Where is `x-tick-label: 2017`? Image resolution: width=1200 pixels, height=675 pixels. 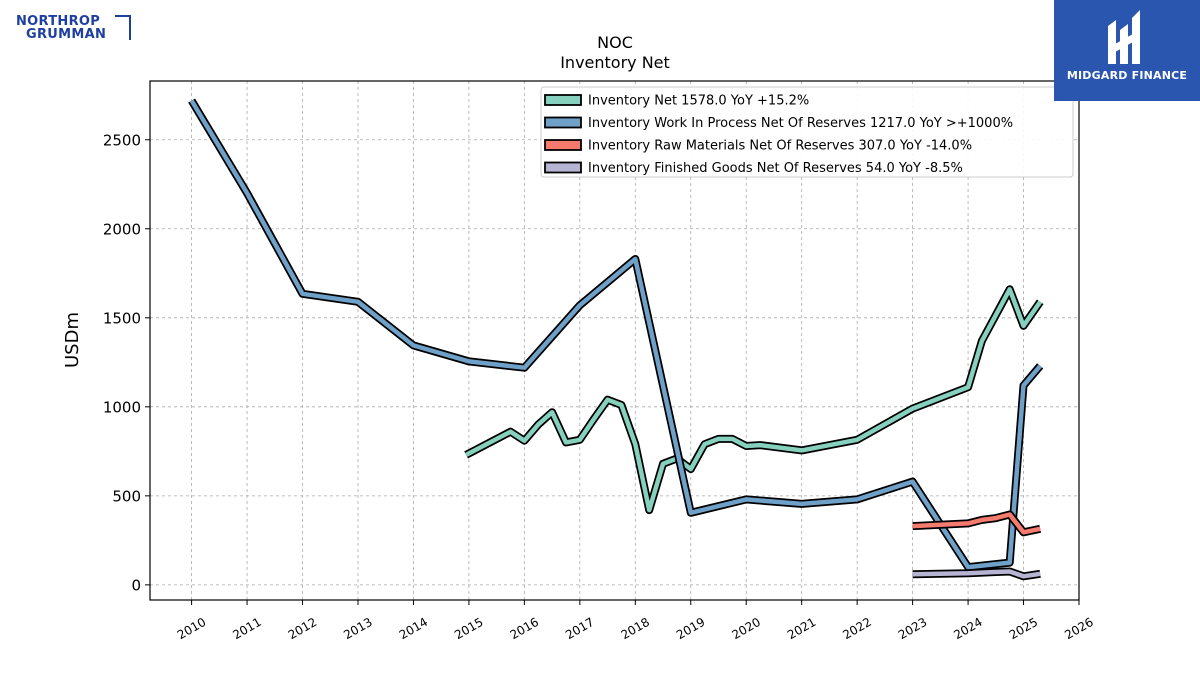
x-tick-label: 2017 is located at coordinates (579, 628).